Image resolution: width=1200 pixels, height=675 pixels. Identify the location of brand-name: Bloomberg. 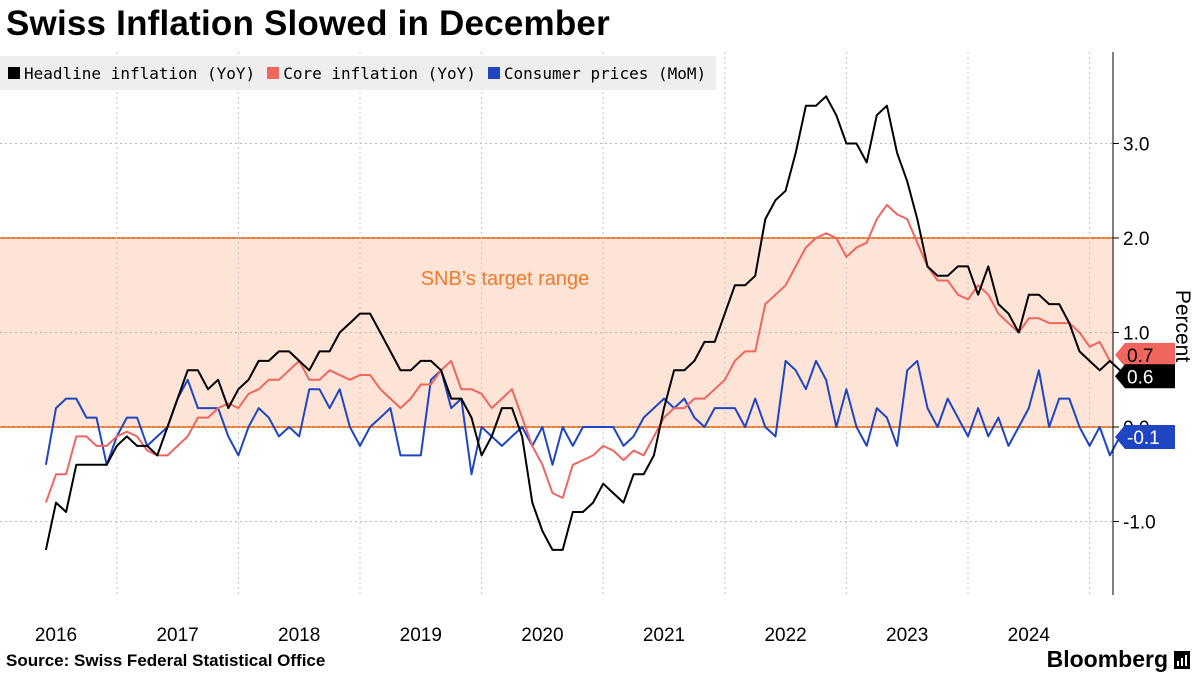
(1107, 659).